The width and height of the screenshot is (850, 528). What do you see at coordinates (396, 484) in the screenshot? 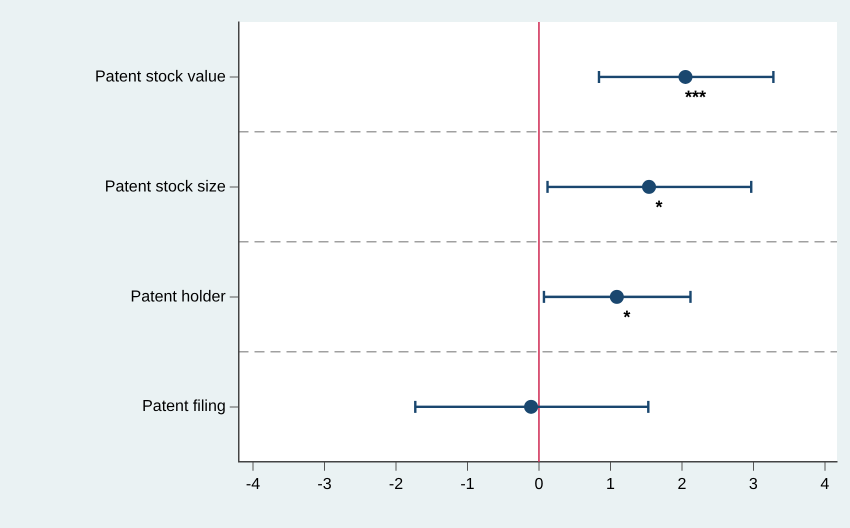
I see `x-tick-label: -2` at bounding box center [396, 484].